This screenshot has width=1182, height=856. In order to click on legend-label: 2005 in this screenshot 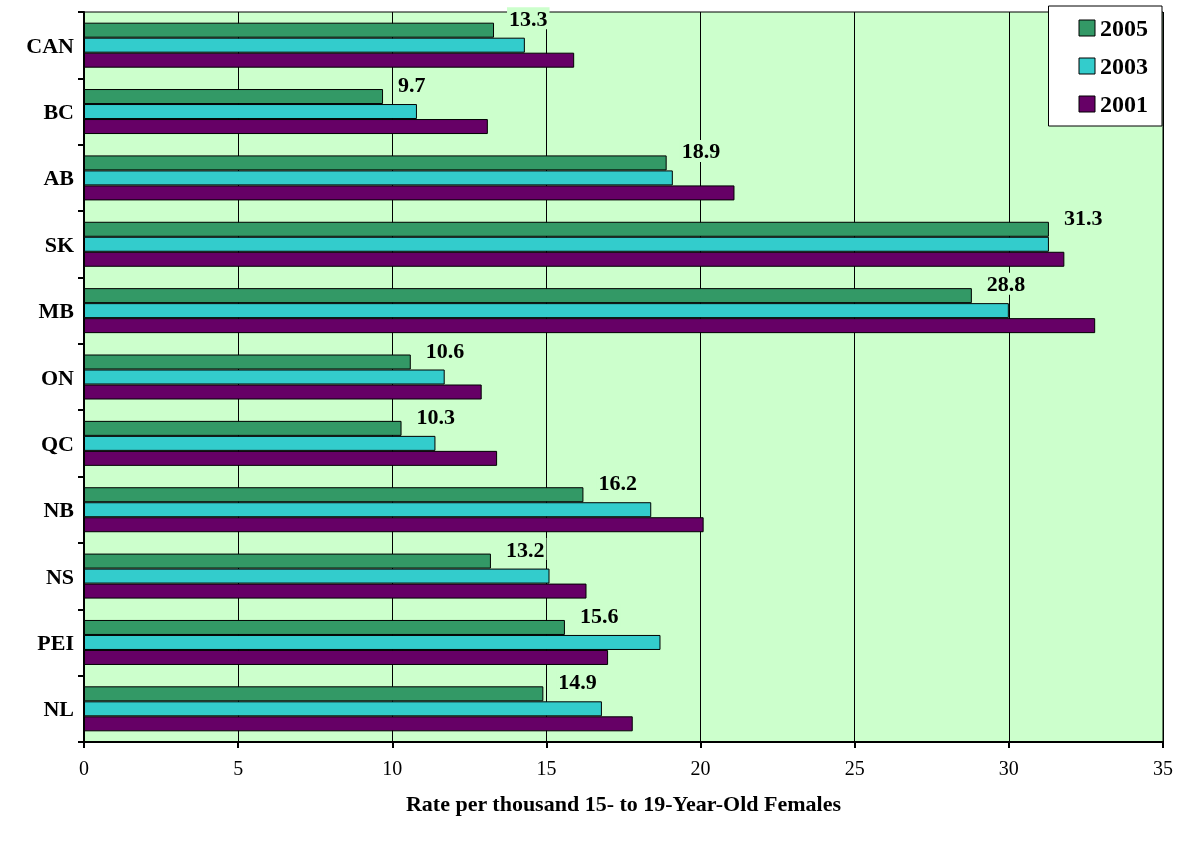, I will do `click(1124, 28)`.